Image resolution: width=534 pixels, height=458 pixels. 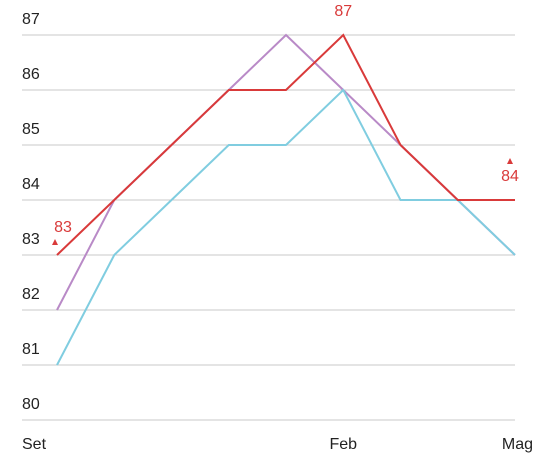 I want to click on y-tick-label: 86, so click(x=31, y=74).